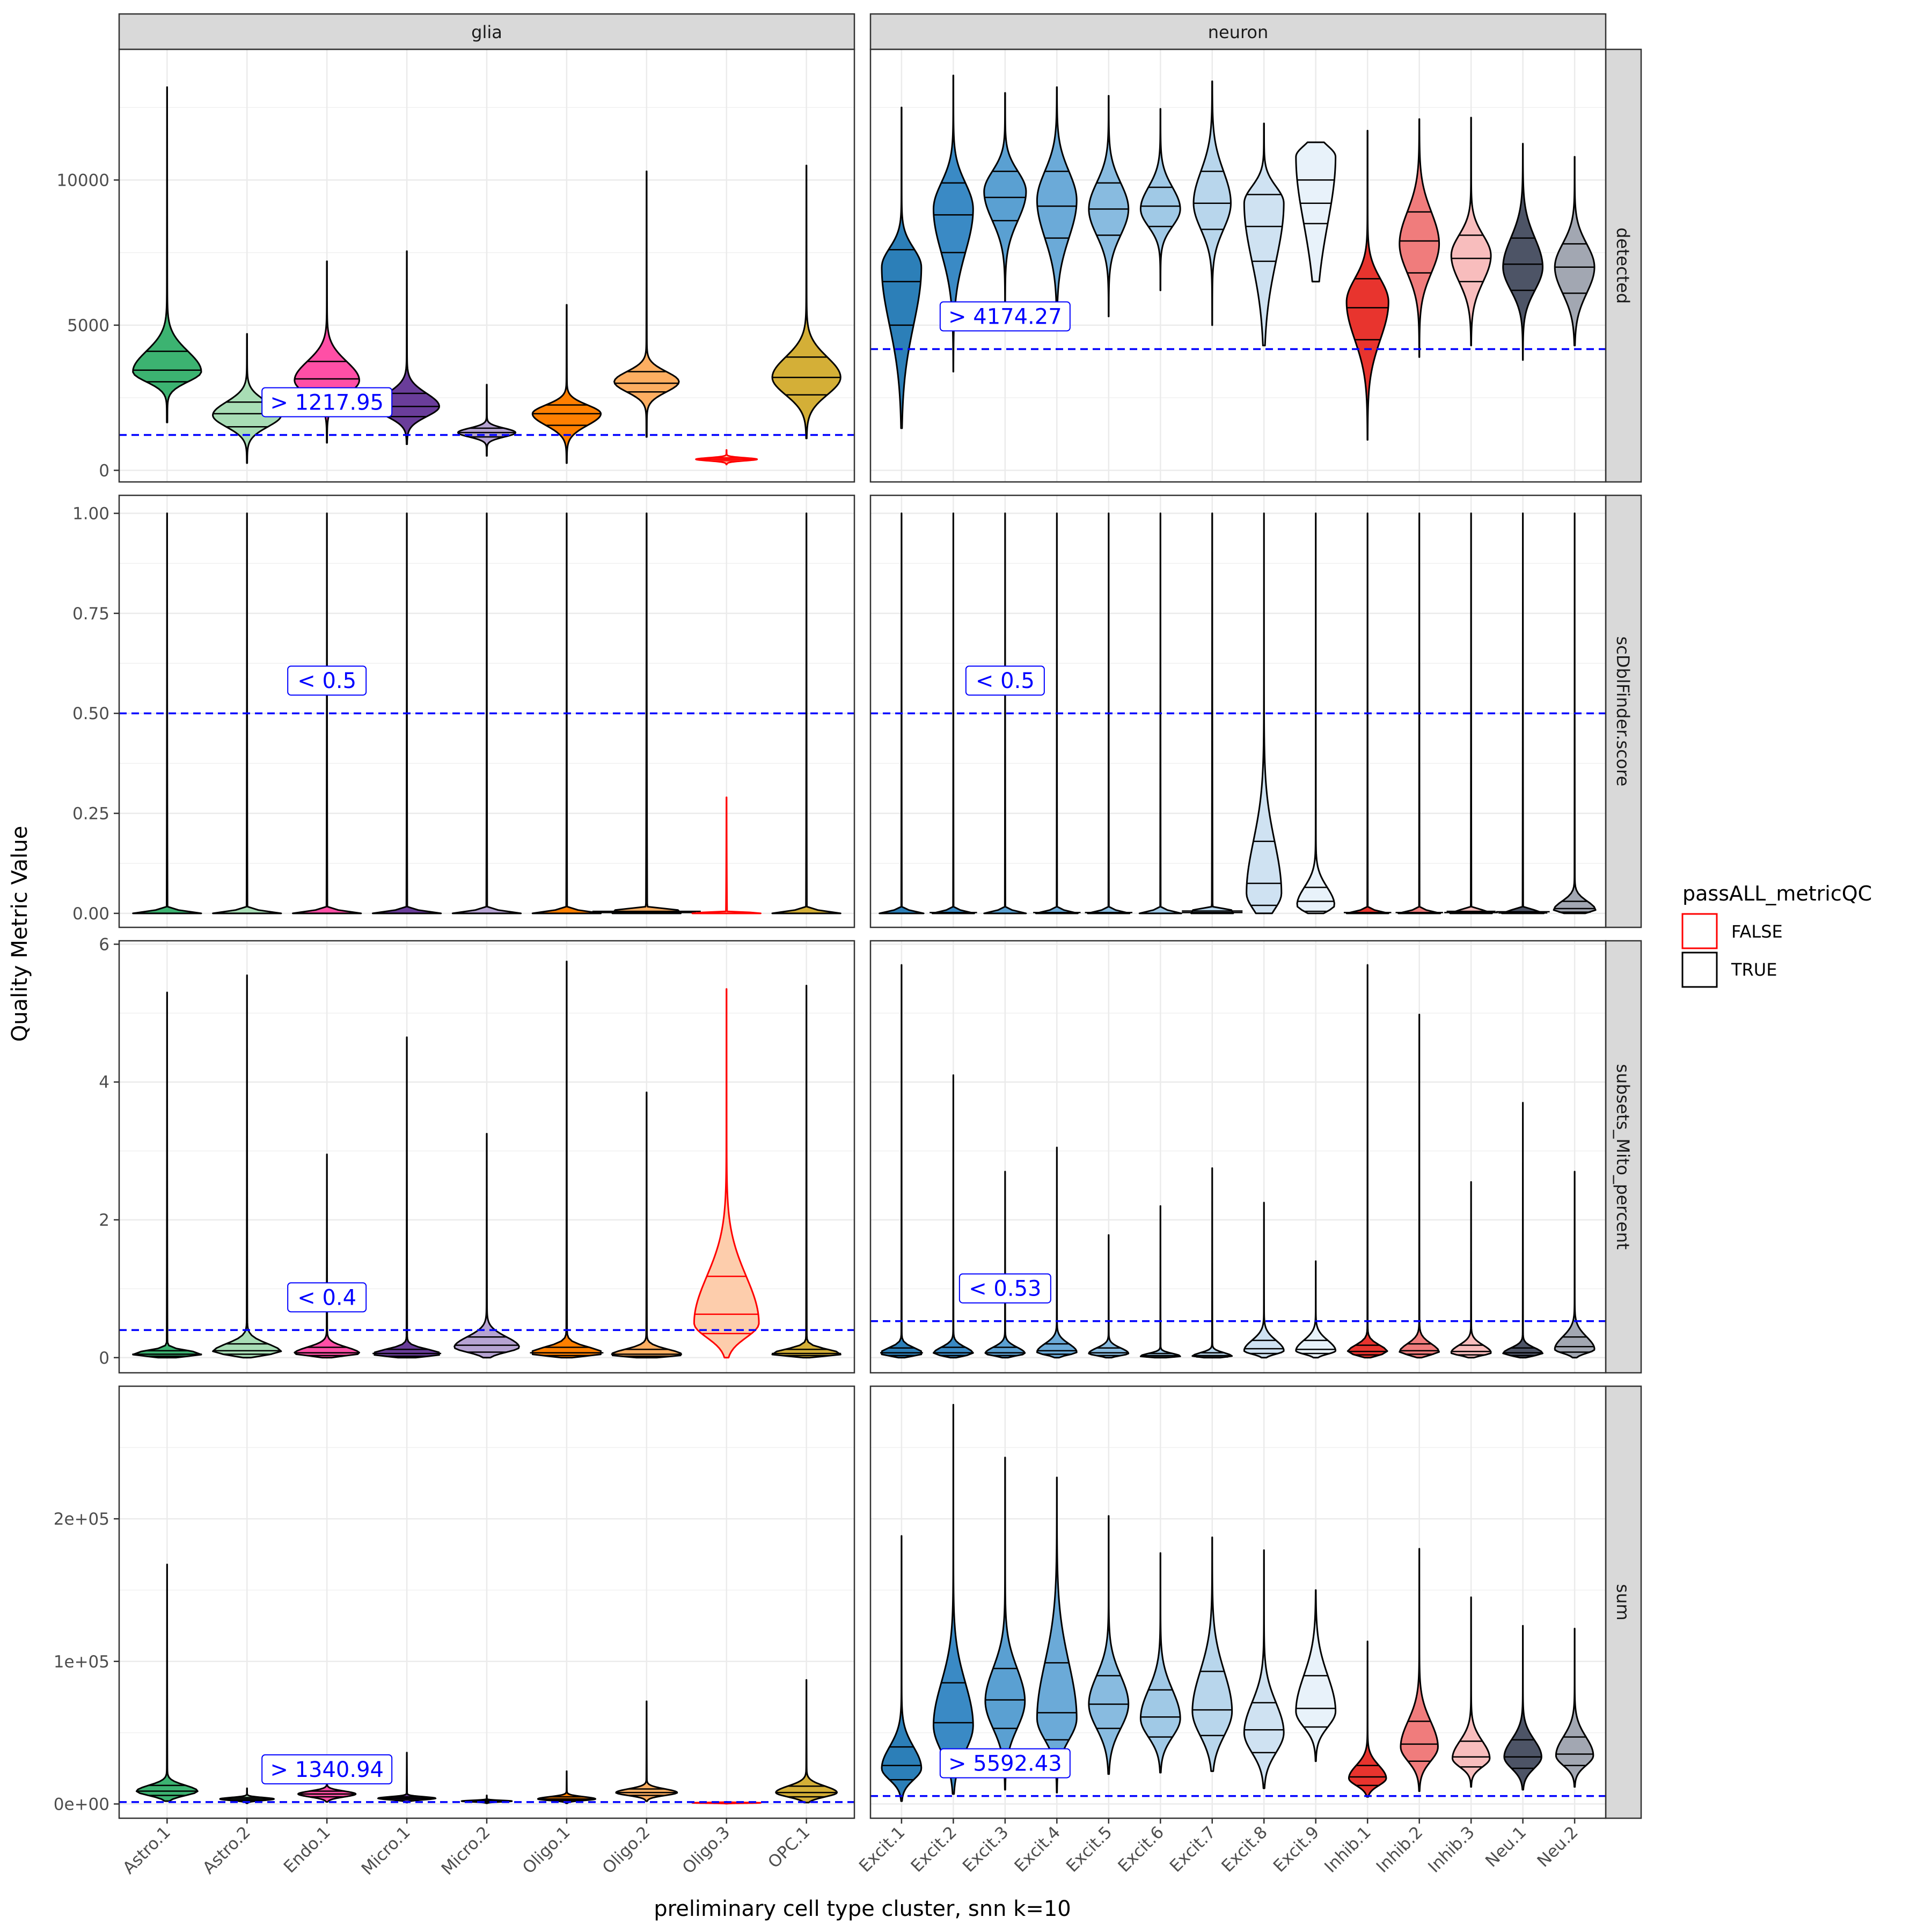  Describe the element at coordinates (146, 1850) in the screenshot. I see `x-tick-label-astro-1: Astro.1` at that location.